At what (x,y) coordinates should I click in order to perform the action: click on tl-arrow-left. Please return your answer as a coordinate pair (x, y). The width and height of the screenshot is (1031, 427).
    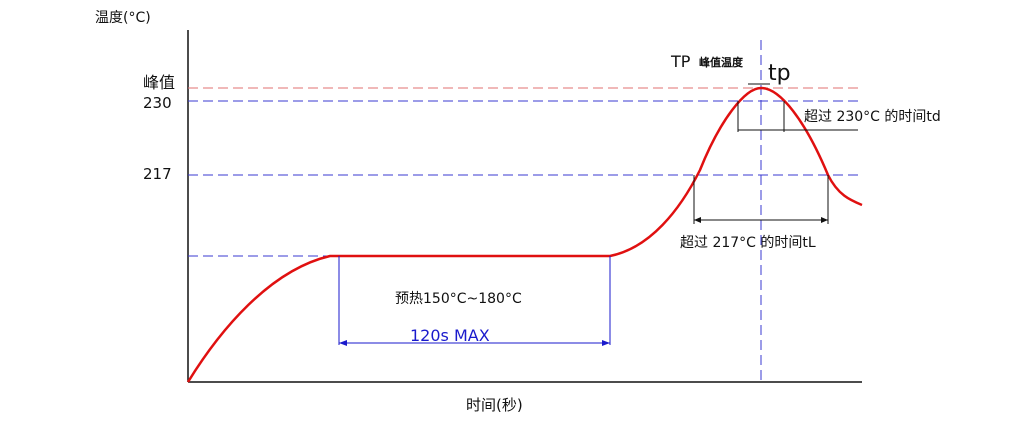
    Looking at the image, I should click on (697, 220).